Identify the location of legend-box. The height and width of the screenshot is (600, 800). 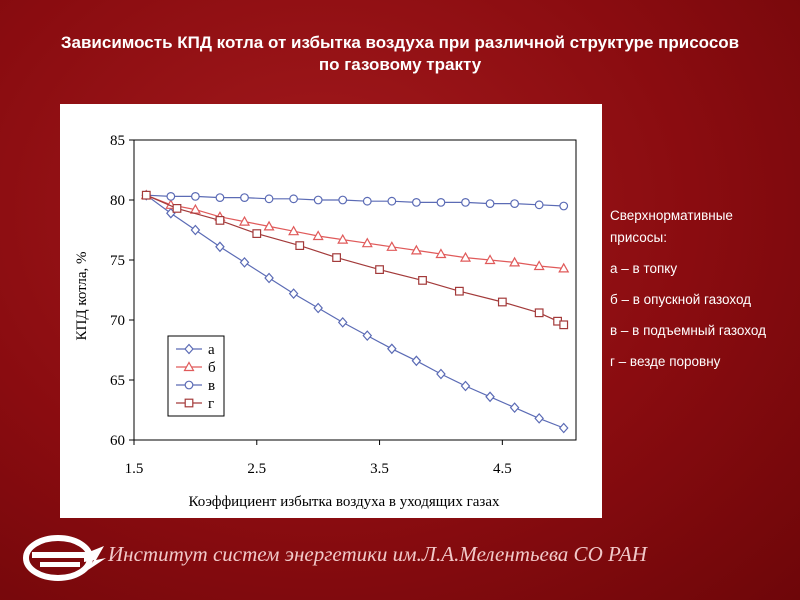
(196, 376).